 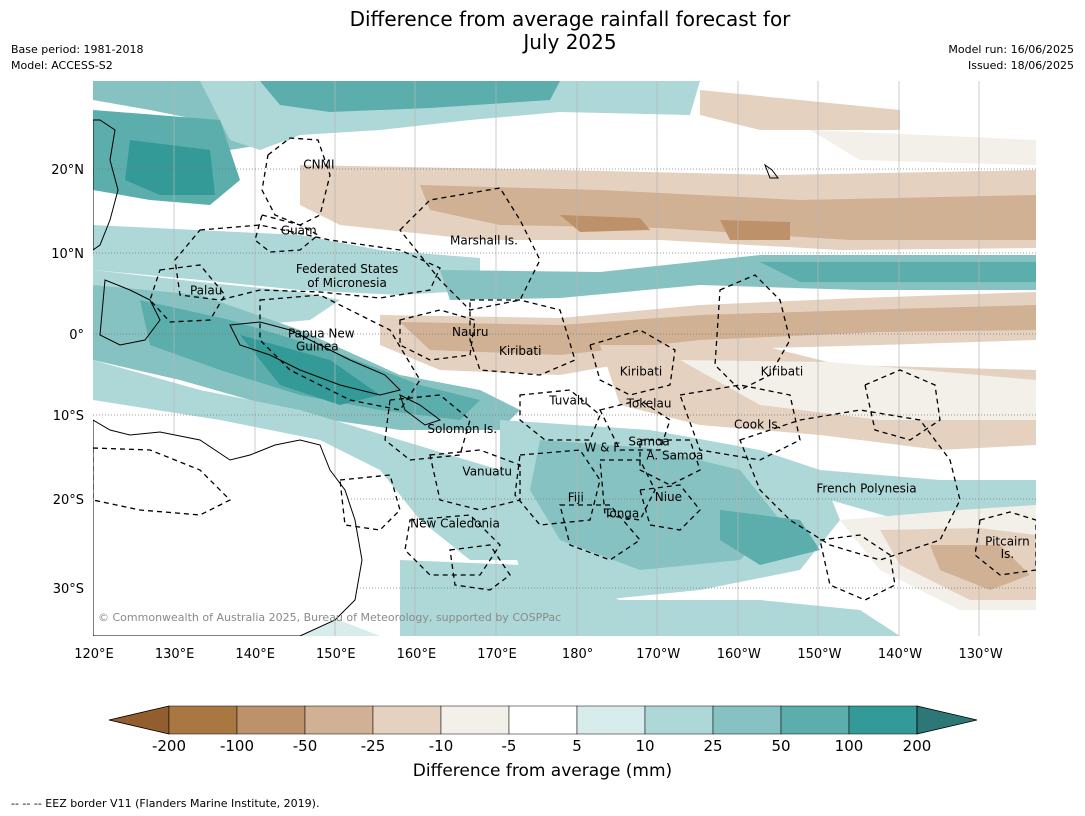 I want to click on lon-tick-label: 170°W, so click(x=658, y=654).